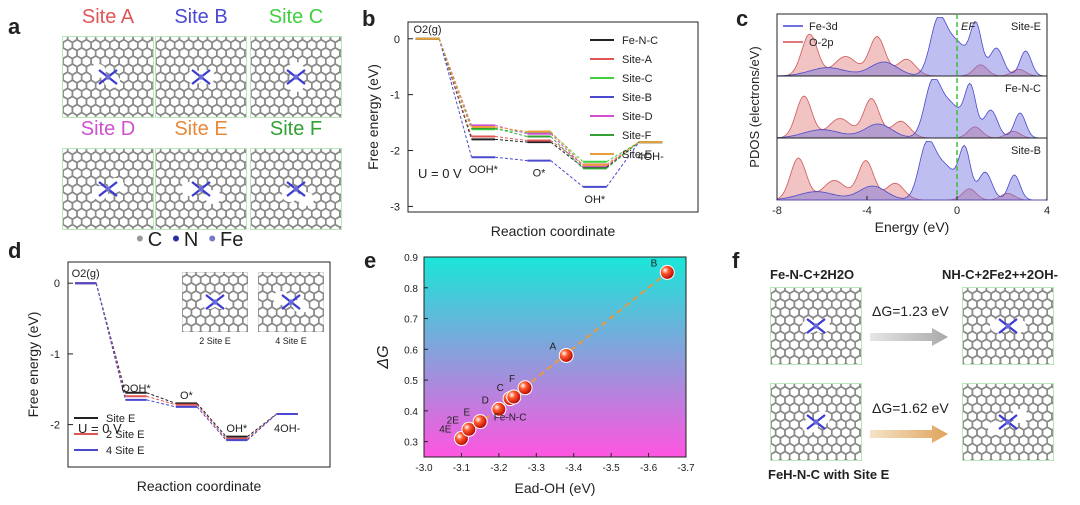 Image resolution: width=1080 pixels, height=505 pixels. What do you see at coordinates (411, 412) in the screenshot?
I see `y-tick-label: 0.4` at bounding box center [411, 412].